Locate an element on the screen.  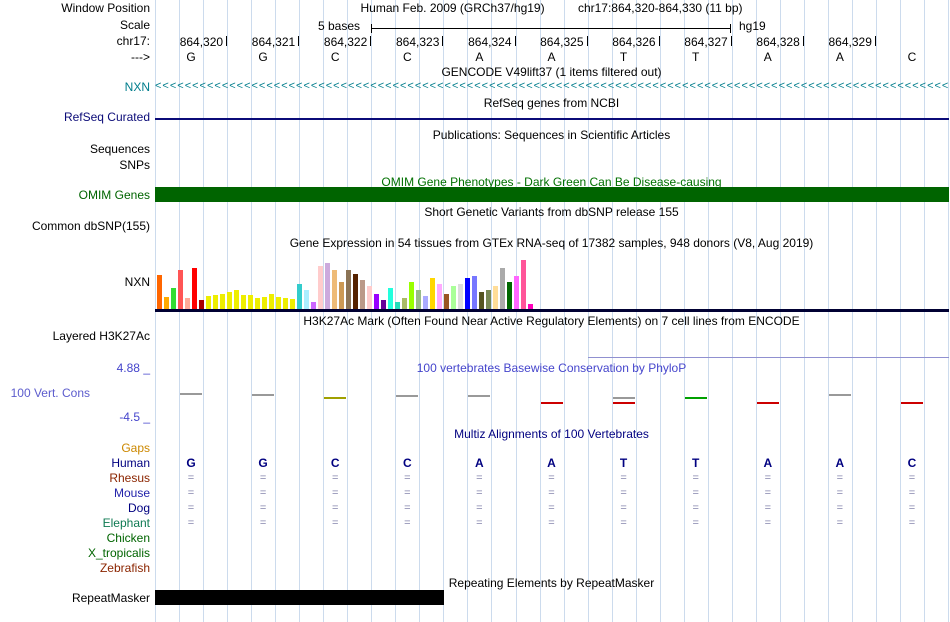
species-label-elephant: Elephant is located at coordinates (126, 523).